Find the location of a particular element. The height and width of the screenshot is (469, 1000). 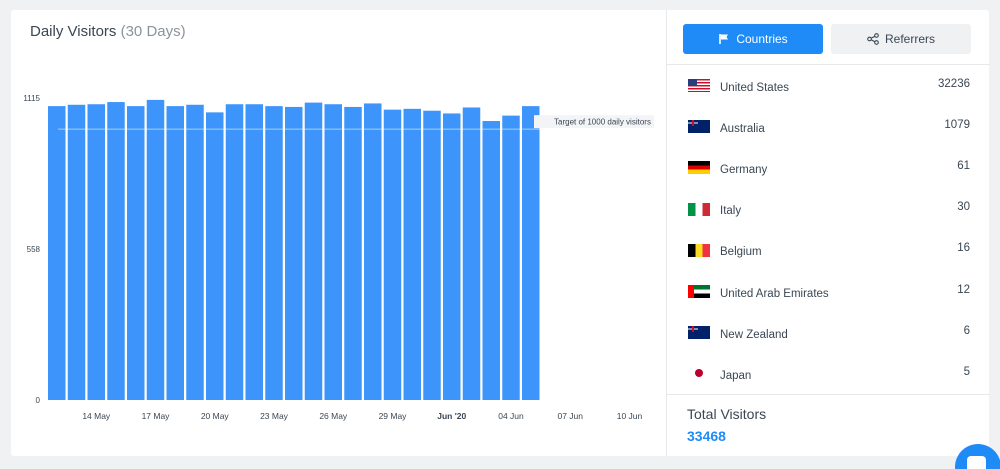

tab-referrers: Referrers is located at coordinates (901, 39).